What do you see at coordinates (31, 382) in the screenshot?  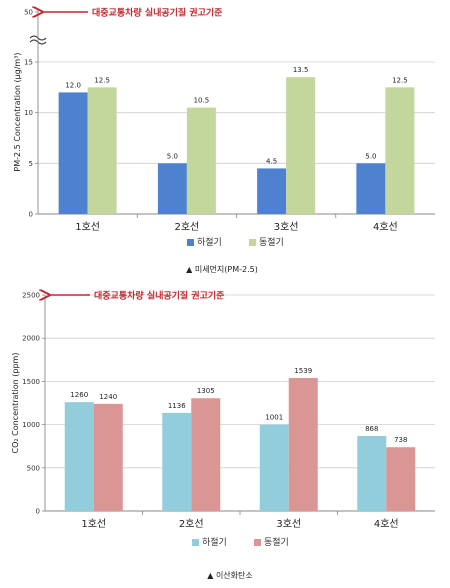 I see `y-tick-label: 1500` at bounding box center [31, 382].